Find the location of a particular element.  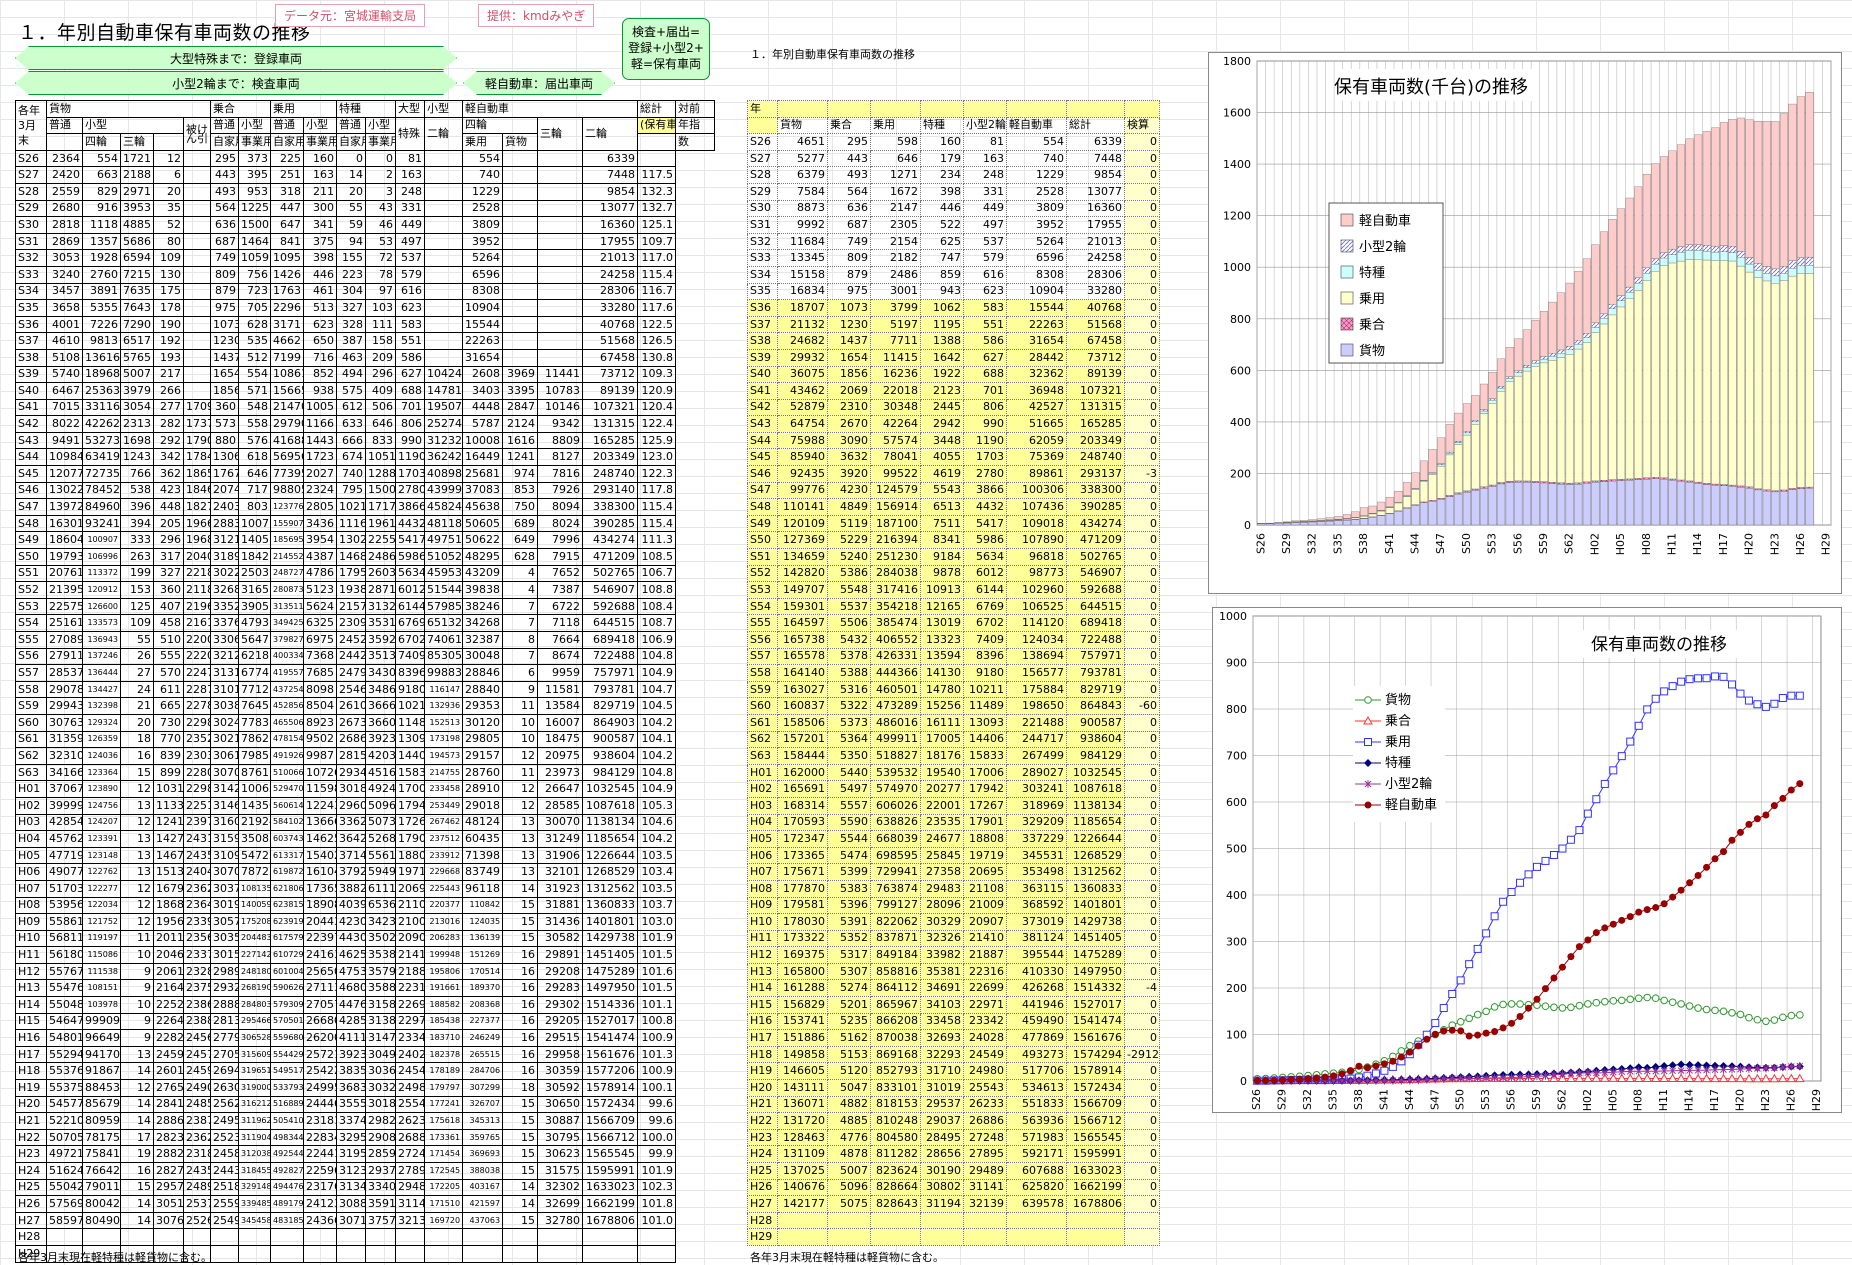

table-cell: 2670 is located at coordinates (849, 424).